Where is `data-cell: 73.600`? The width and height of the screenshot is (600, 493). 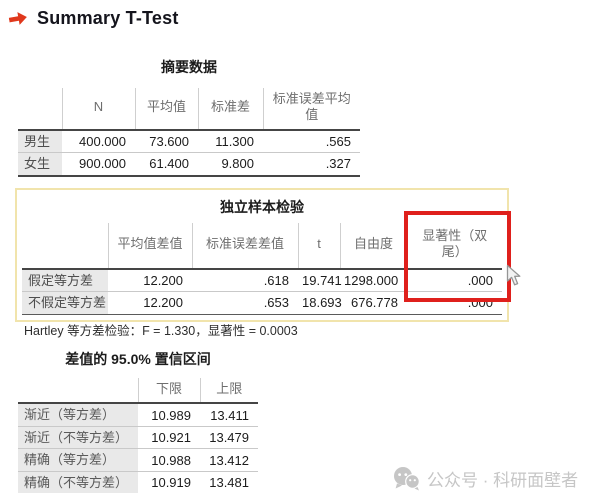
data-cell: 73.600 is located at coordinates (169, 141).